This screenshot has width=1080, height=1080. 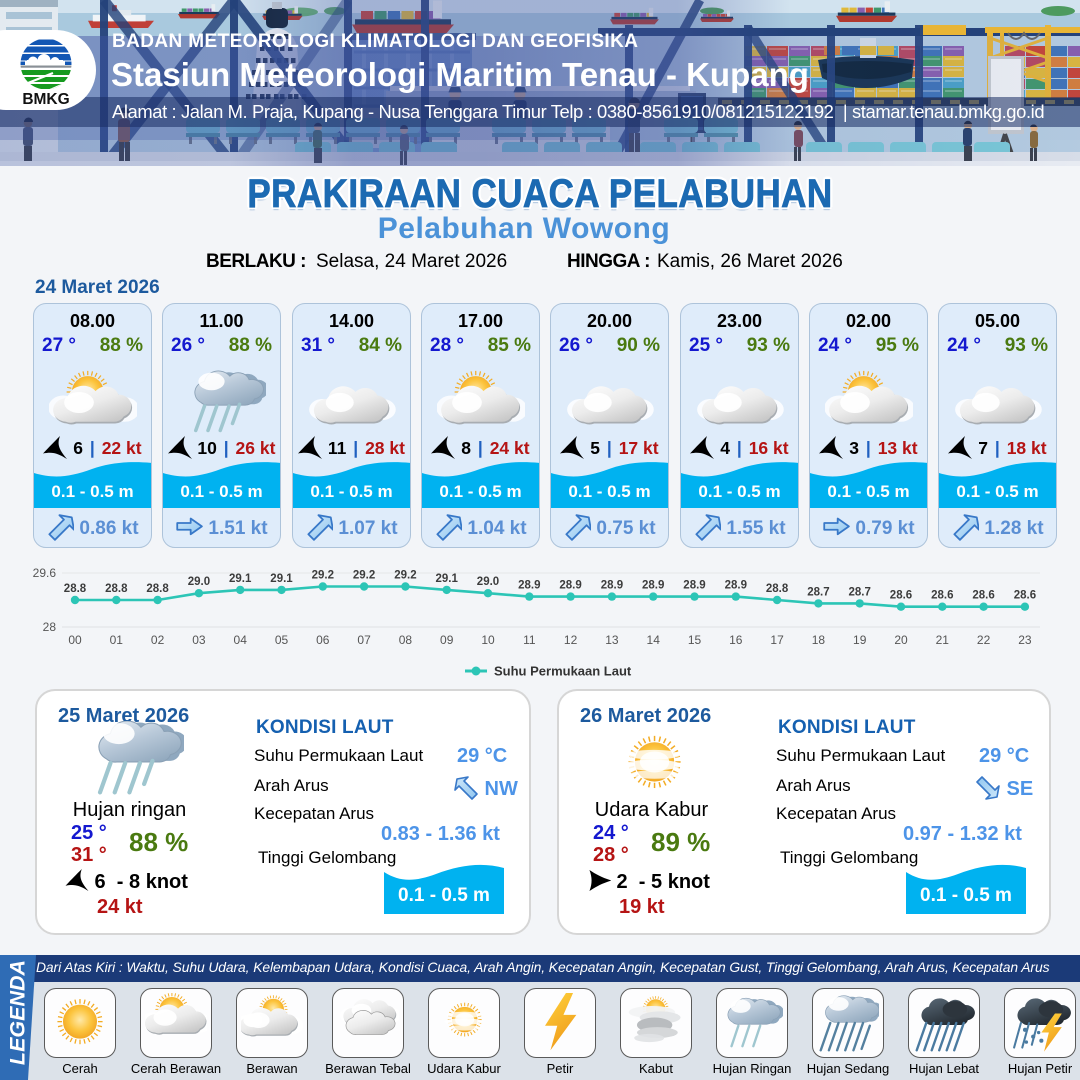 I want to click on svg-text: 10, so click(x=488, y=640).